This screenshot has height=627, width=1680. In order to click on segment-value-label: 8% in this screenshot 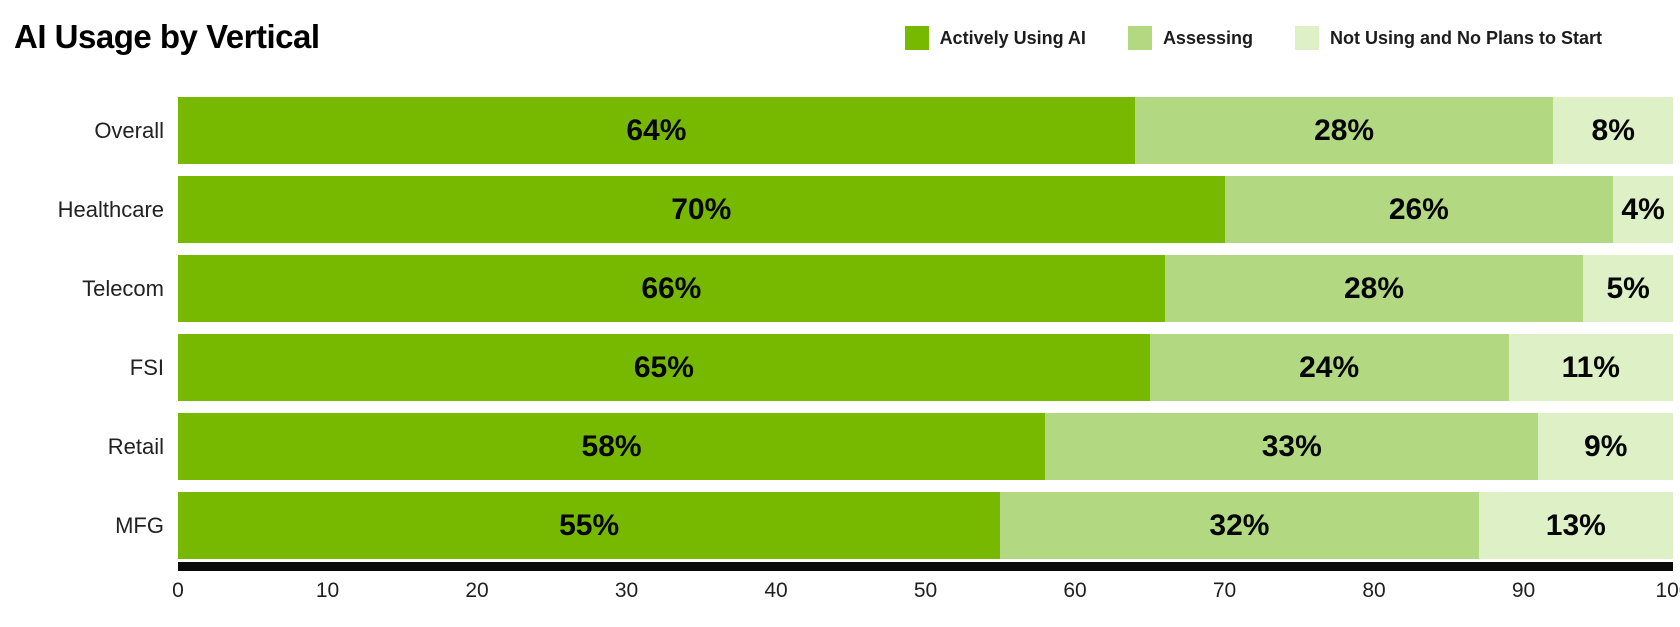, I will do `click(1613, 130)`.